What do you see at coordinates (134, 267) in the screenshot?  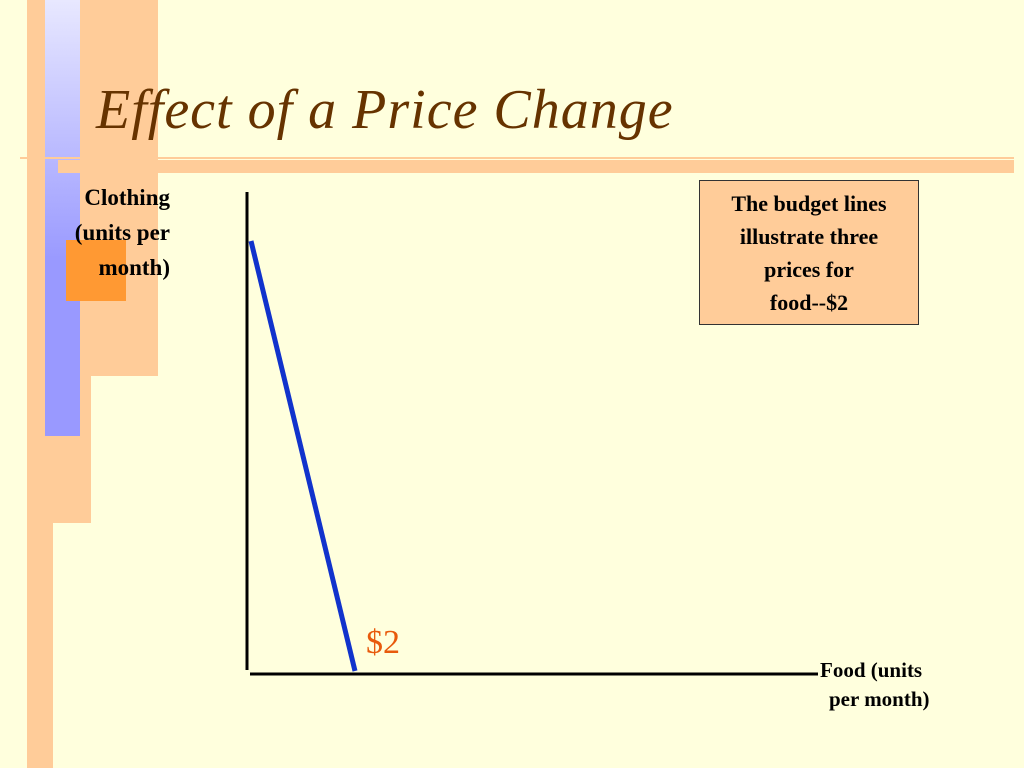 I see `y-axis-label-line: month)` at bounding box center [134, 267].